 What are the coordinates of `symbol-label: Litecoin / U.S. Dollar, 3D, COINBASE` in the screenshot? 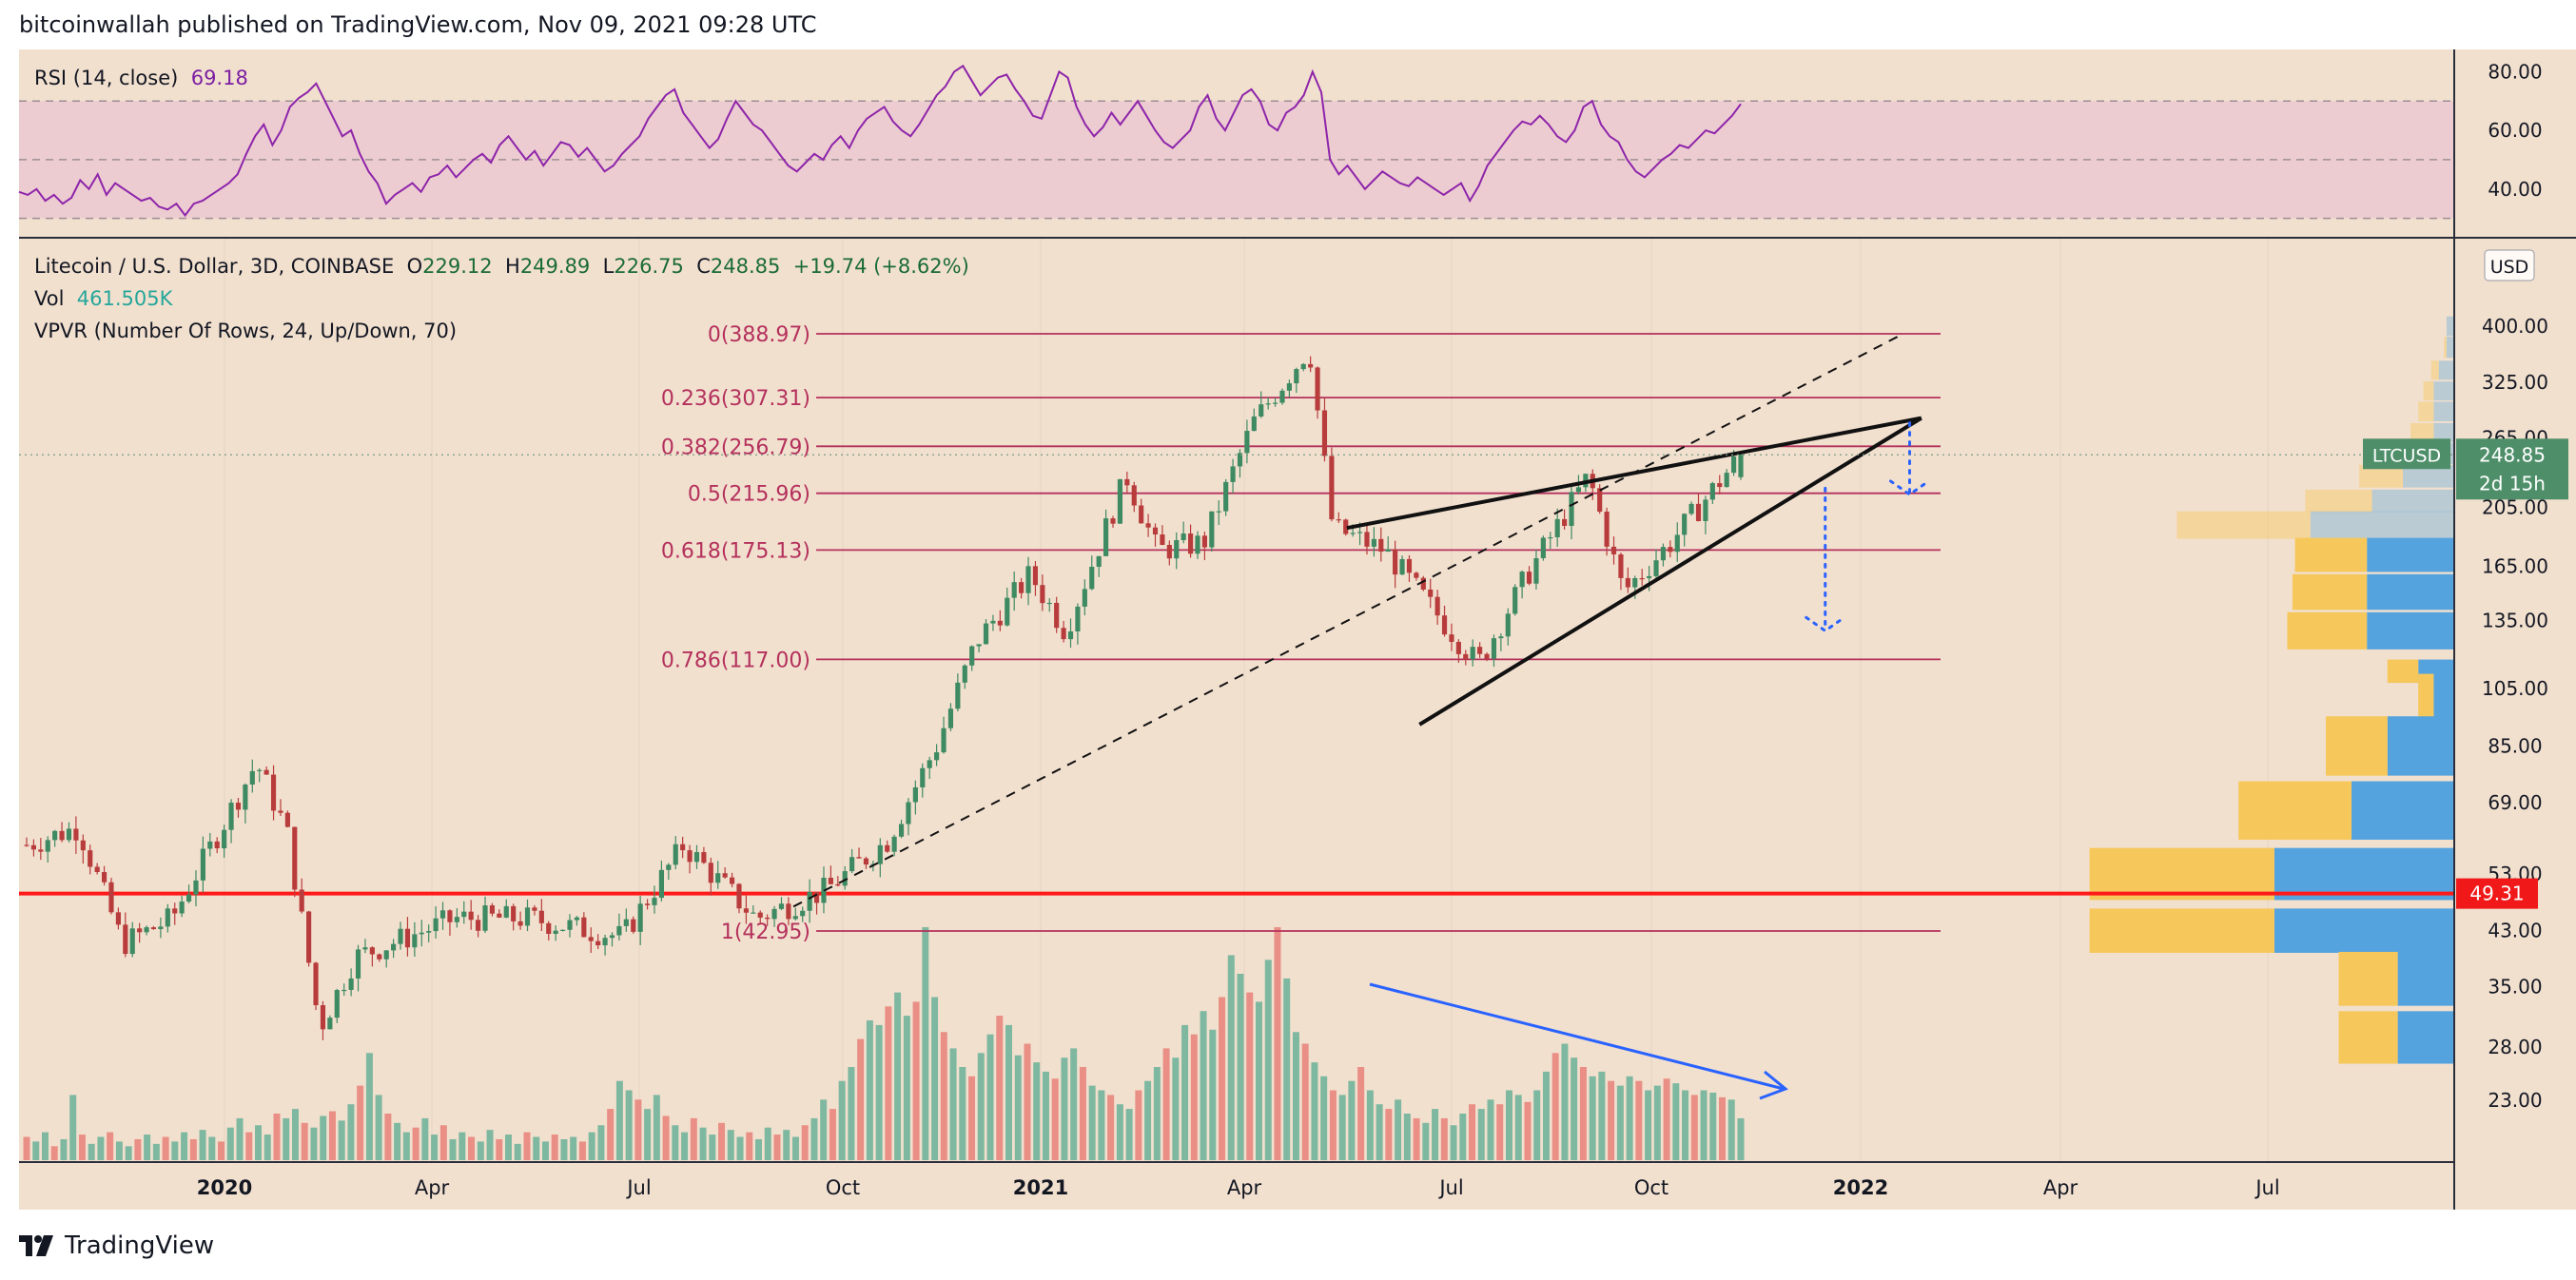 It's located at (215, 266).